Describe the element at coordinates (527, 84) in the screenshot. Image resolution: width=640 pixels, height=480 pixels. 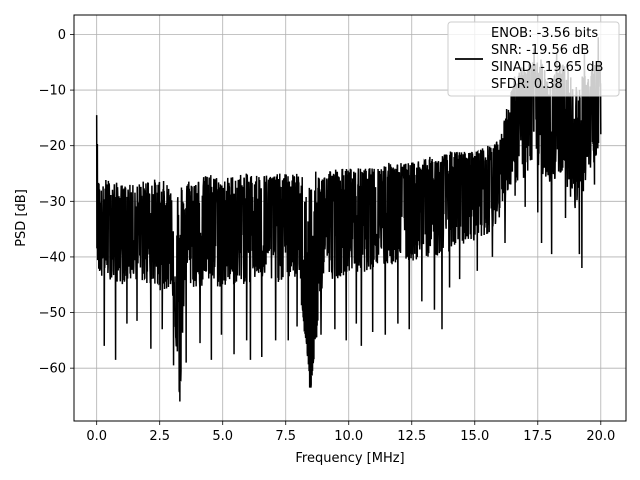
I see `legend-entry-sfdr: SFDR: 0.38` at that location.